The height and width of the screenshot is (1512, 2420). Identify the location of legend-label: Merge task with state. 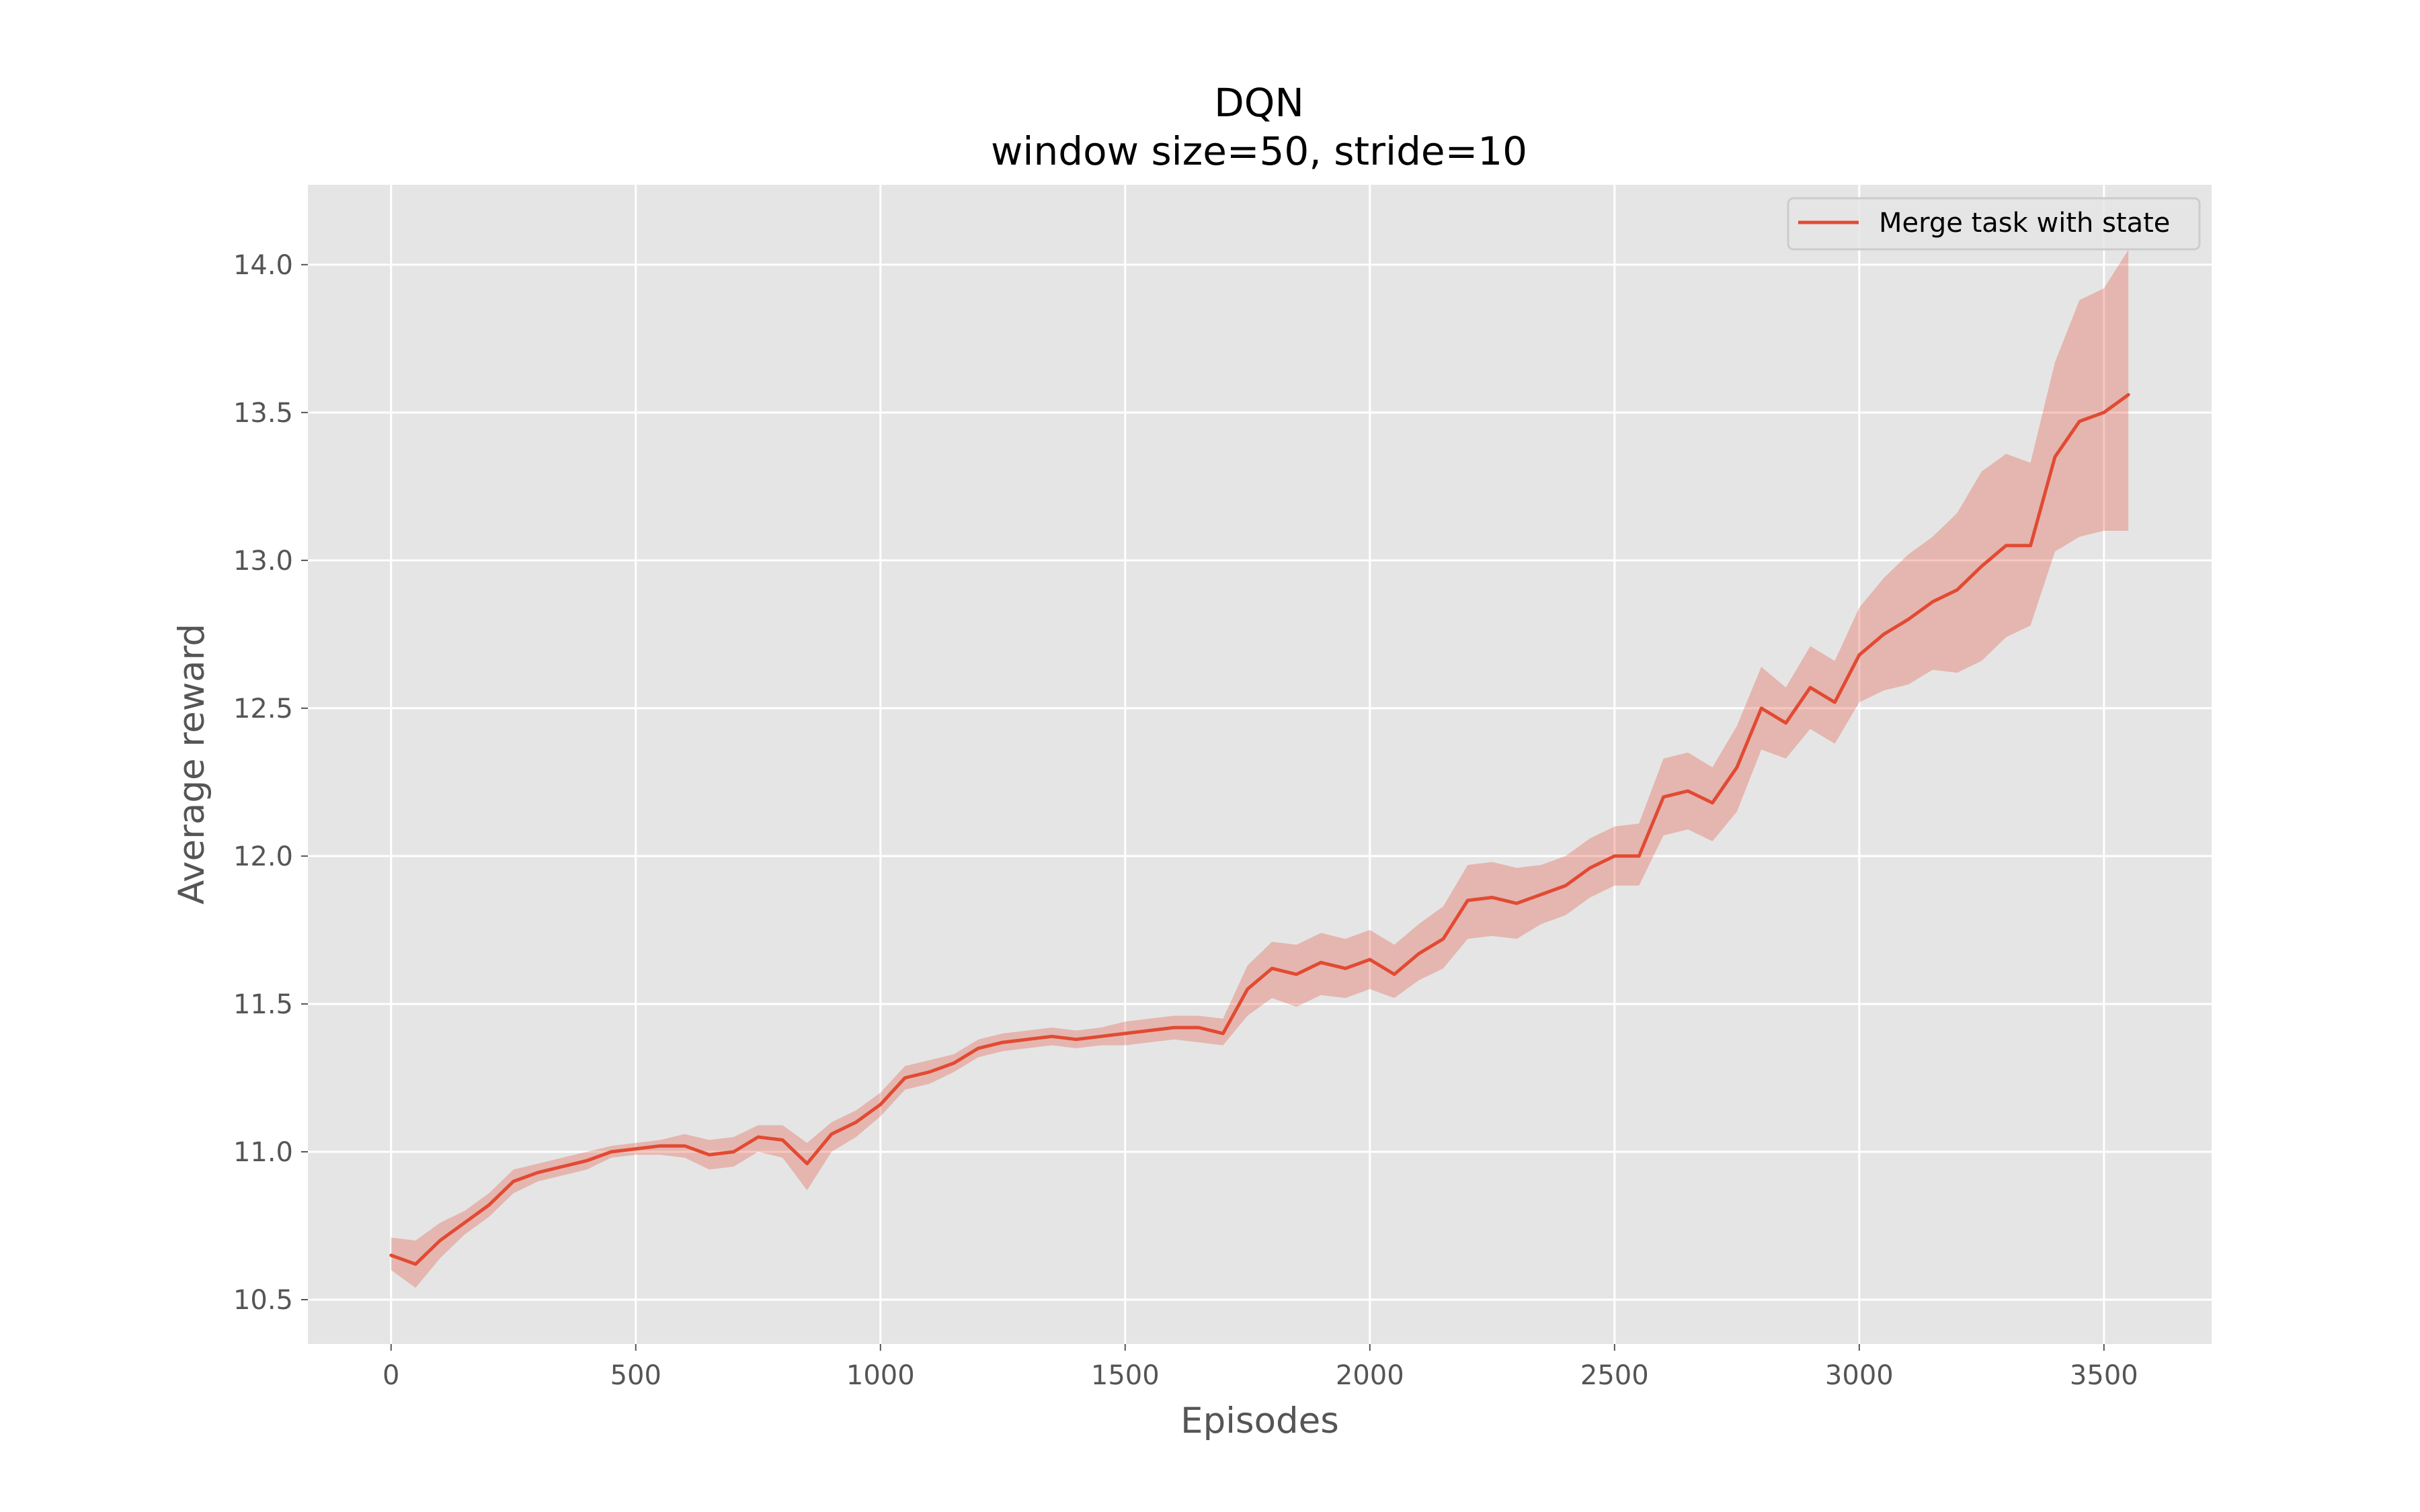
(2024, 224).